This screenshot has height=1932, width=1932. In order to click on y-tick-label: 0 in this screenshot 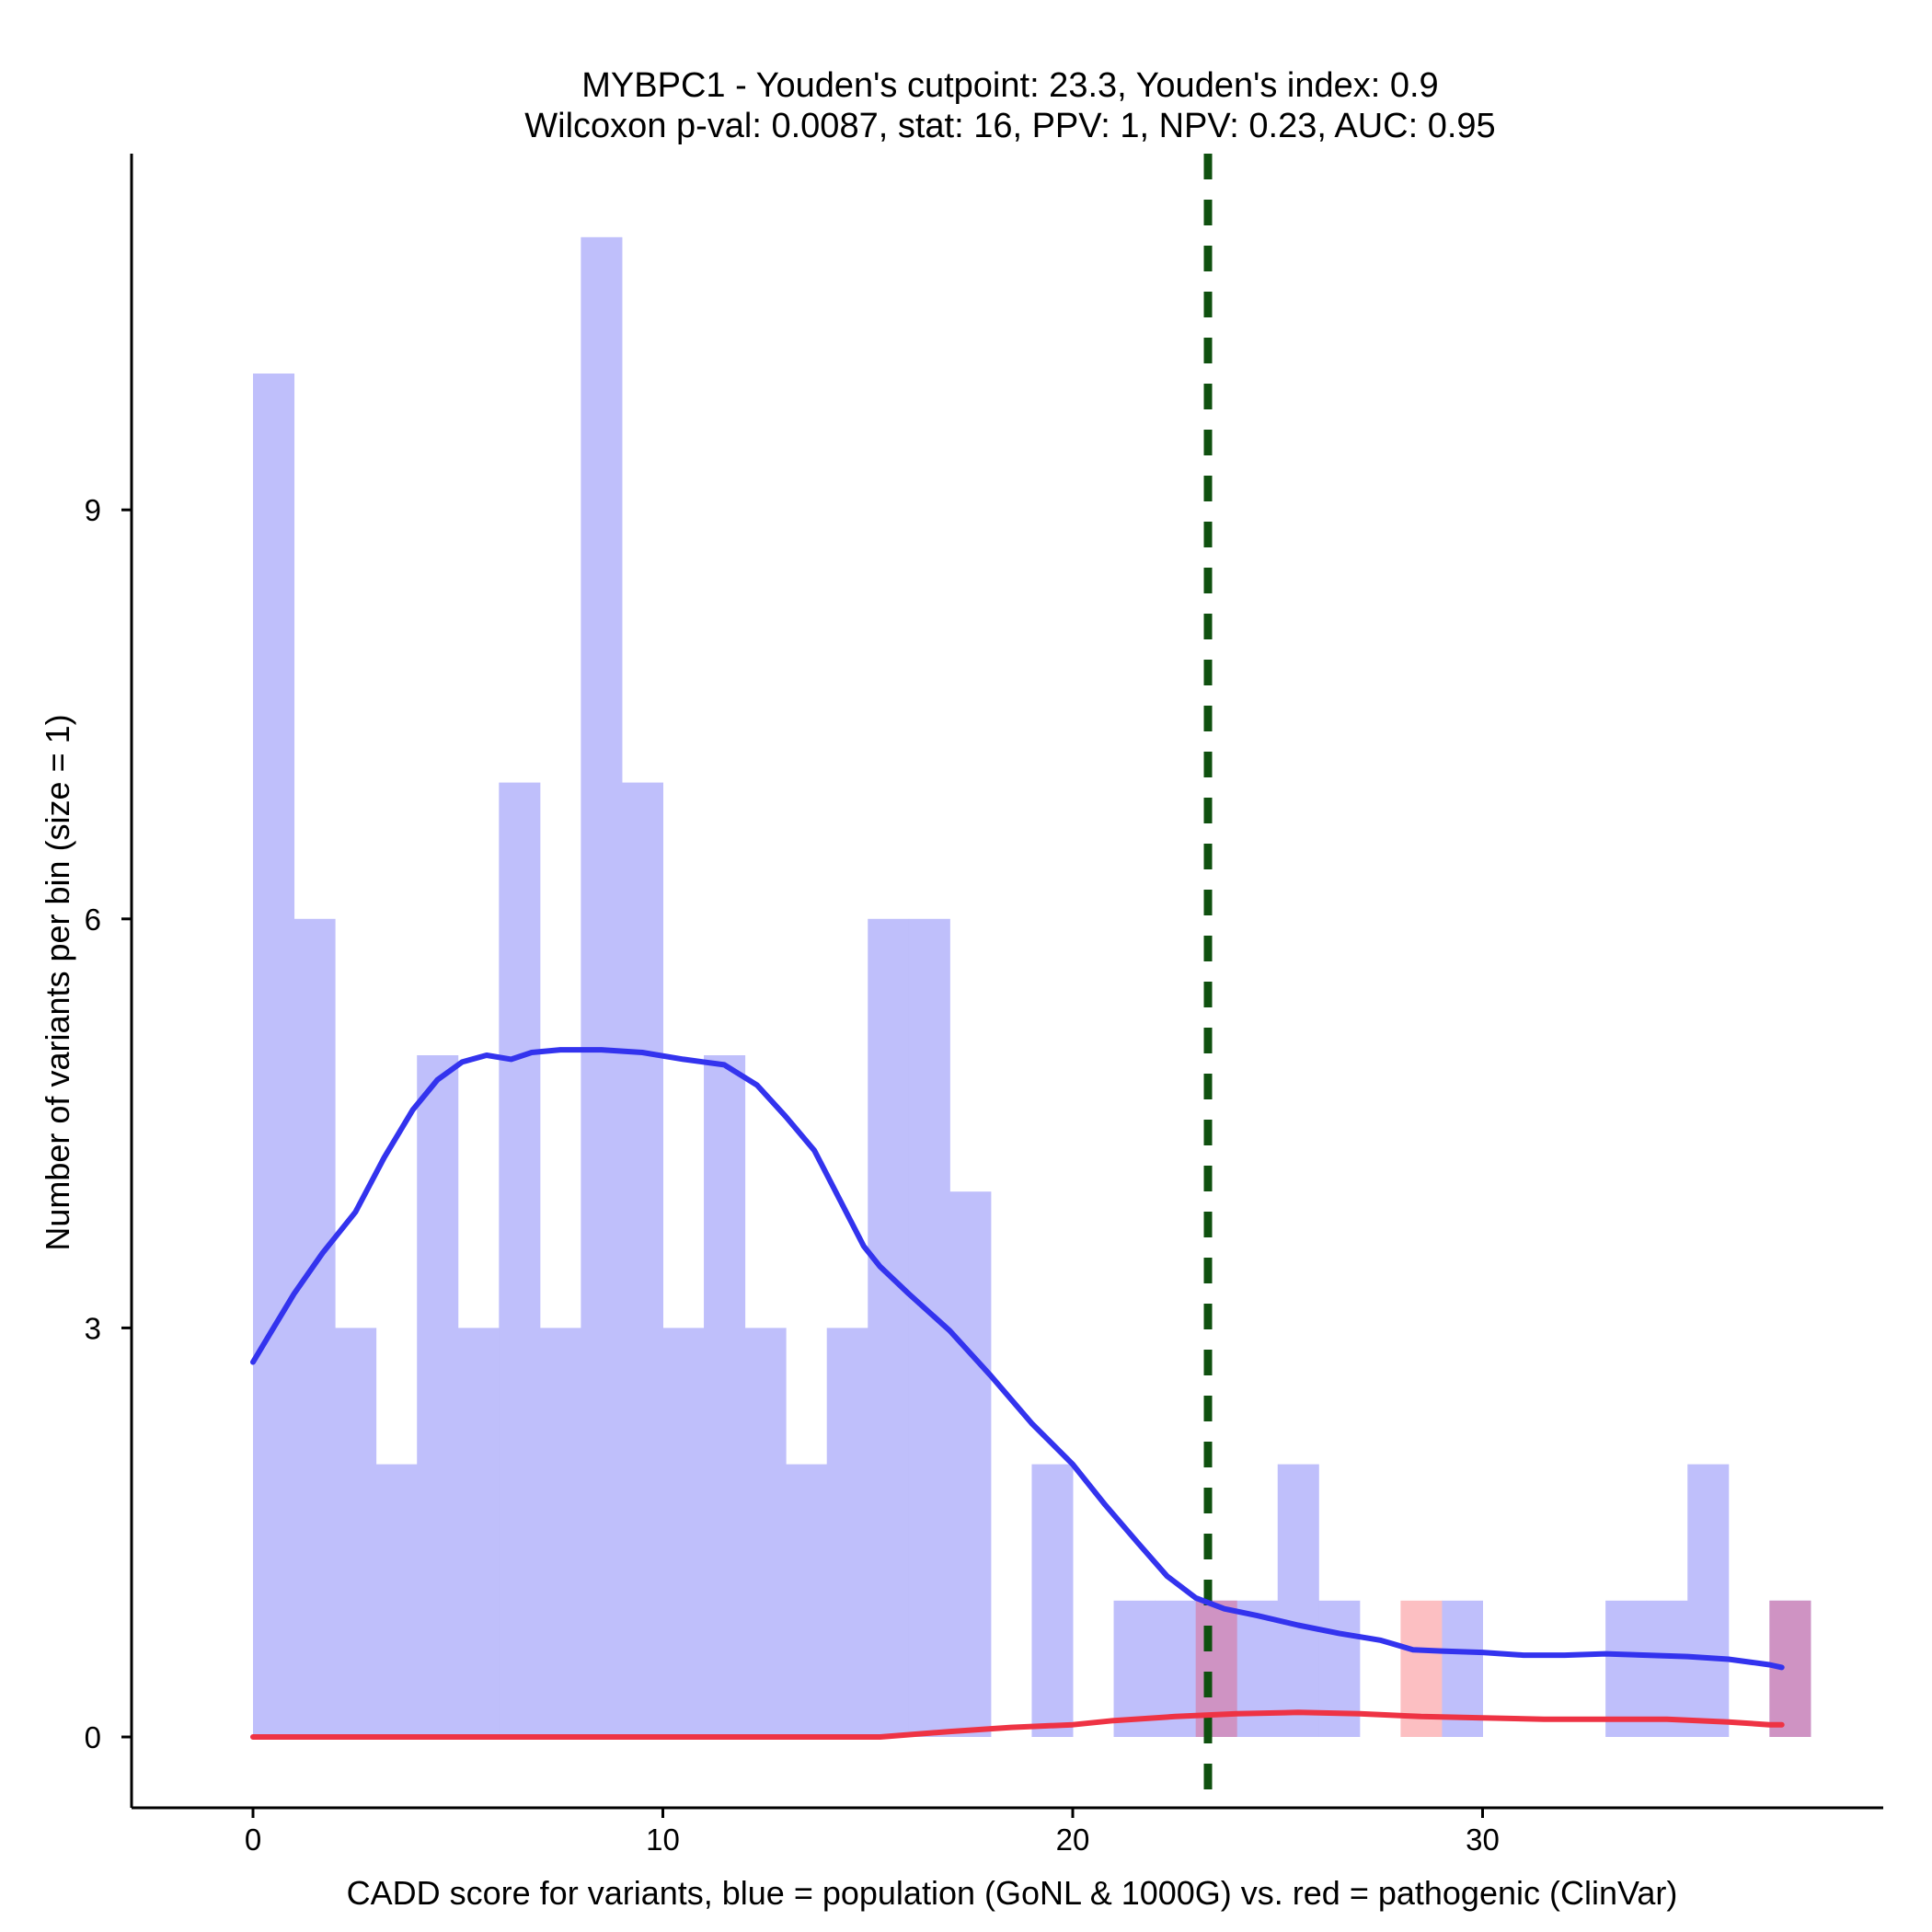, I will do `click(93, 1737)`.